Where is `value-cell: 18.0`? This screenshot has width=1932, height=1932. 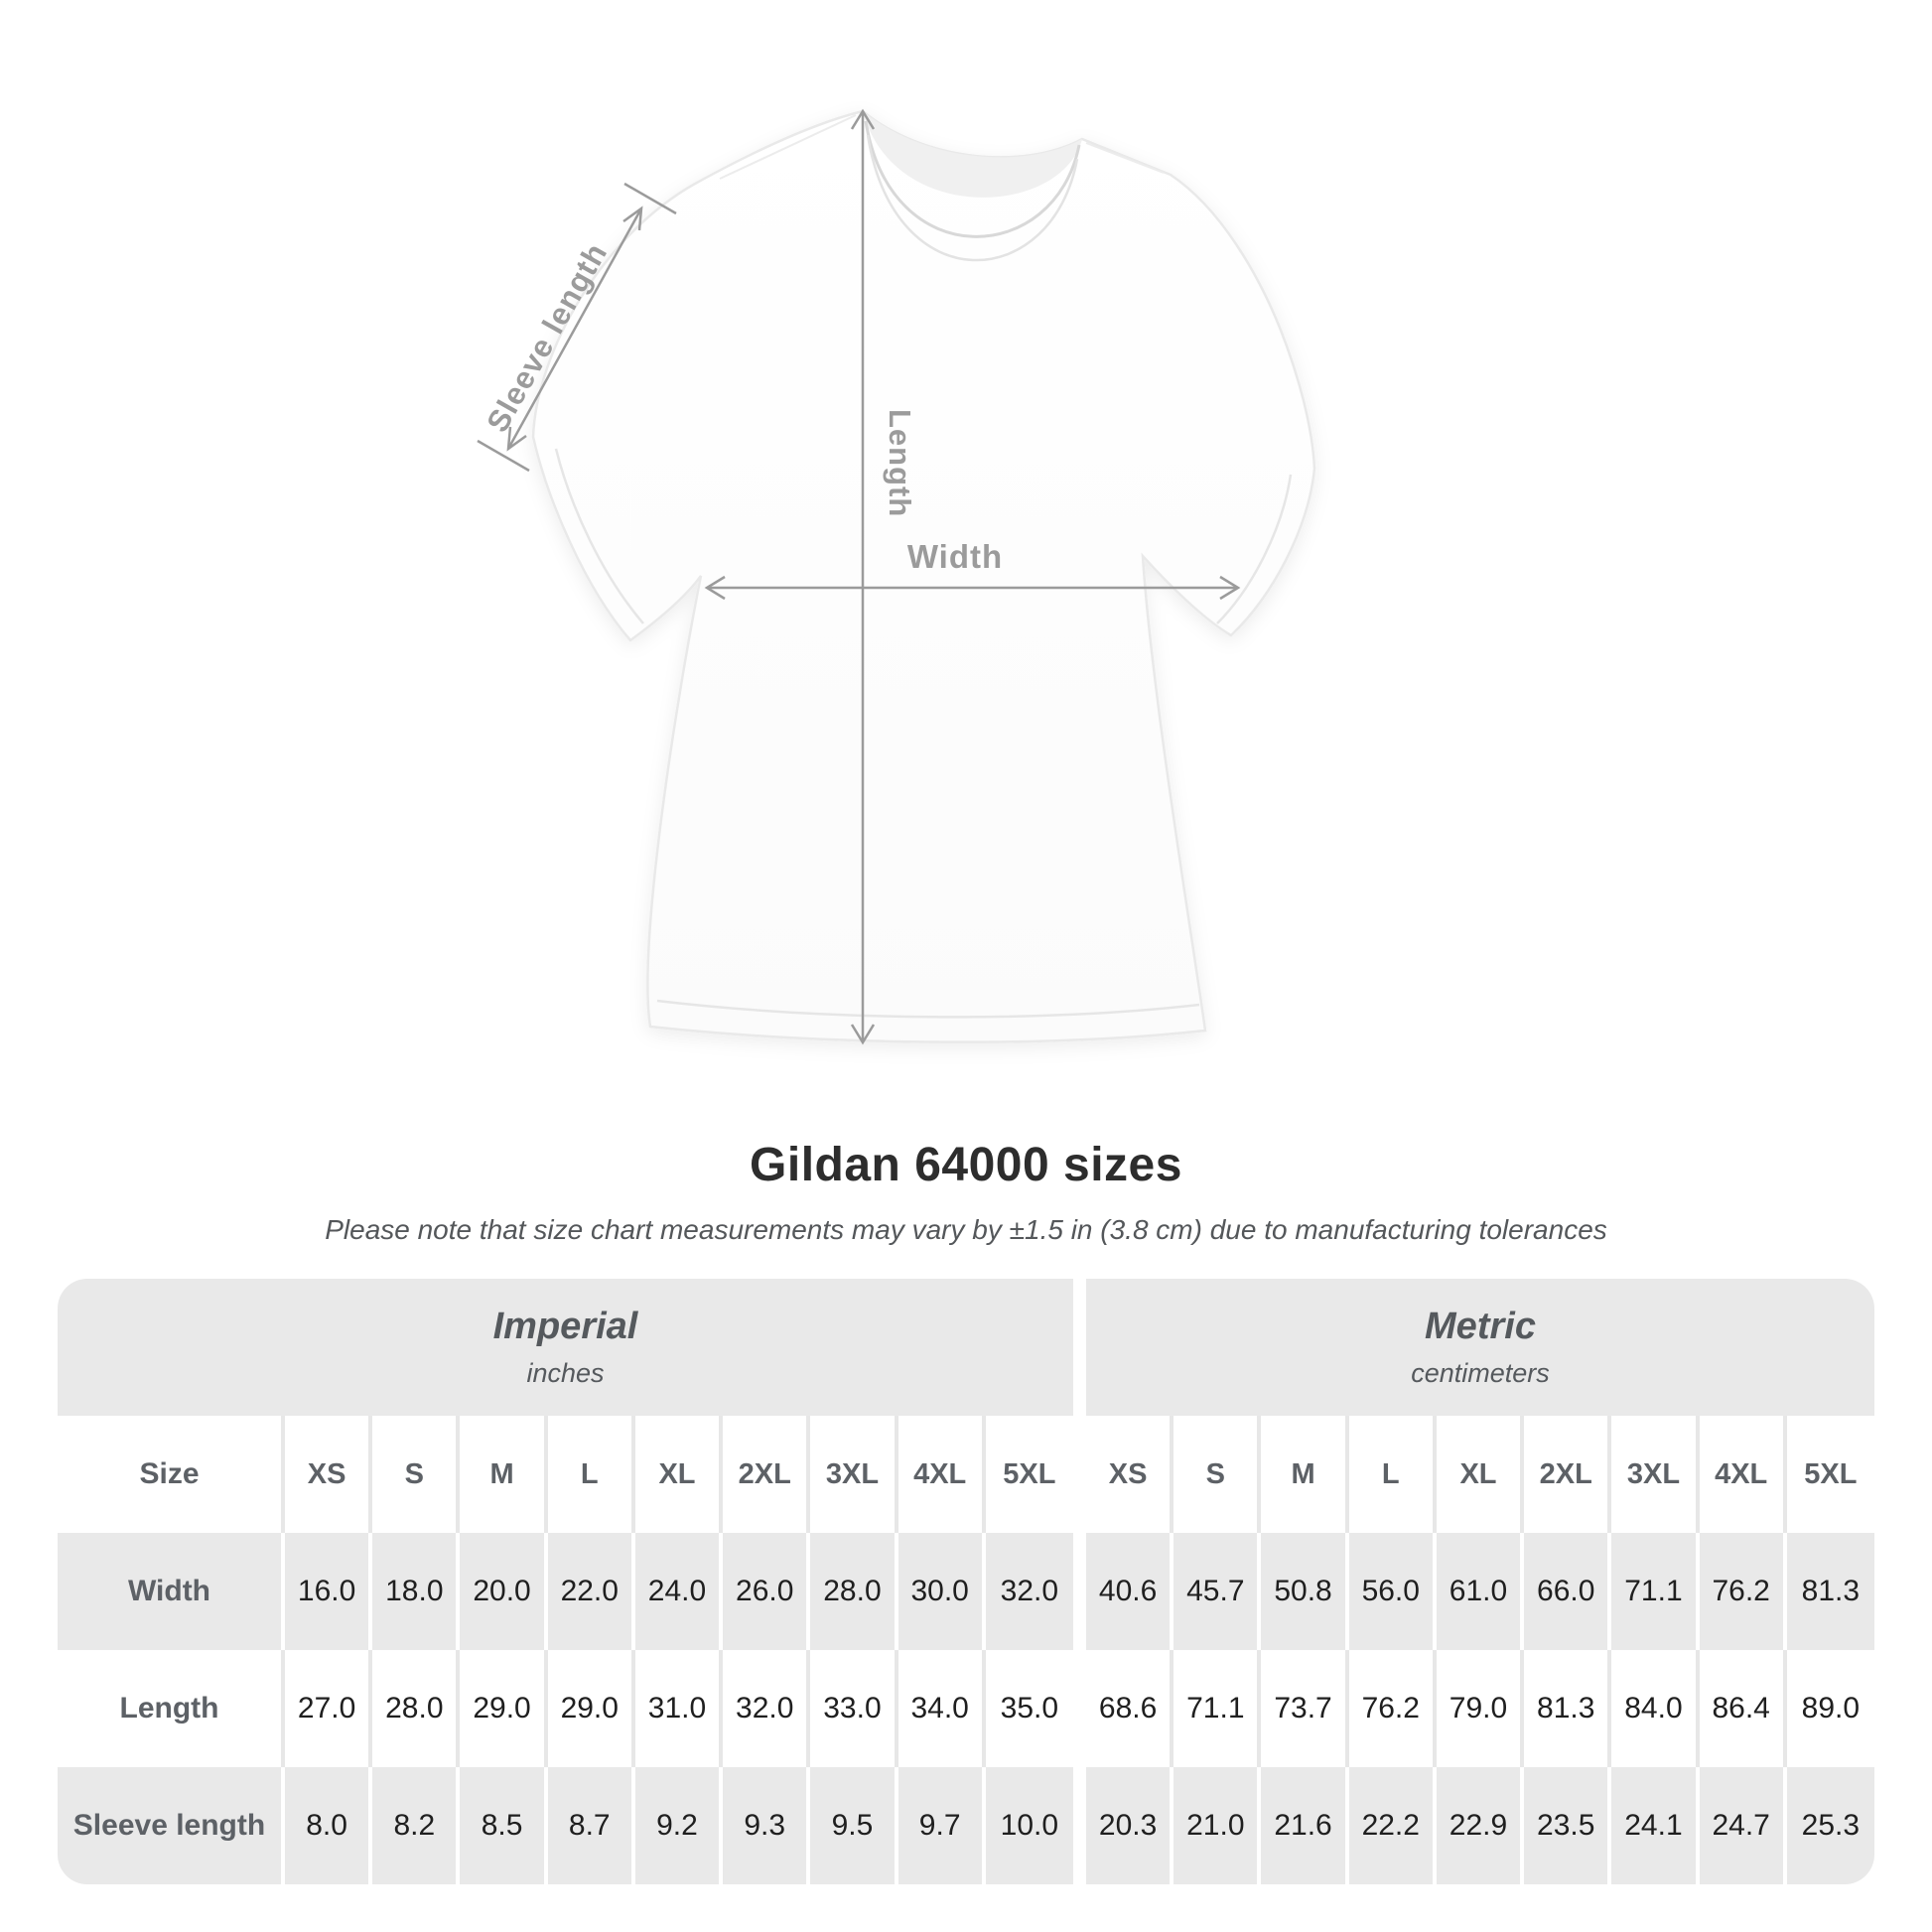
value-cell: 18.0 is located at coordinates (417, 1592).